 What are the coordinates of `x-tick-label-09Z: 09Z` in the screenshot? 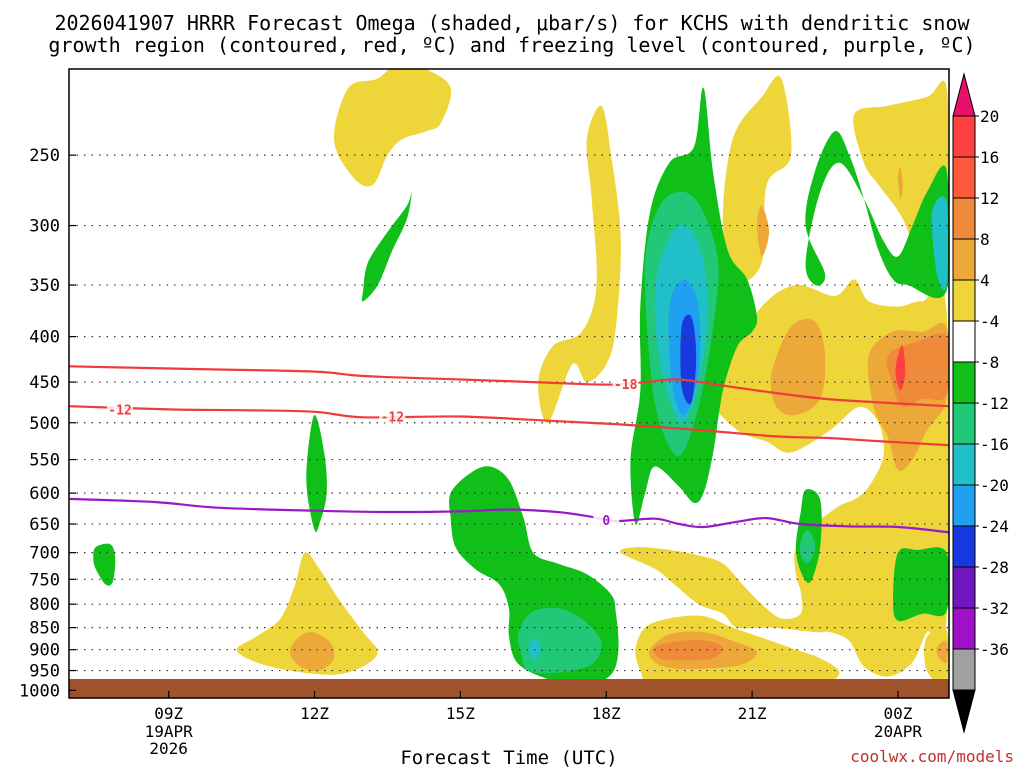 It's located at (168, 713).